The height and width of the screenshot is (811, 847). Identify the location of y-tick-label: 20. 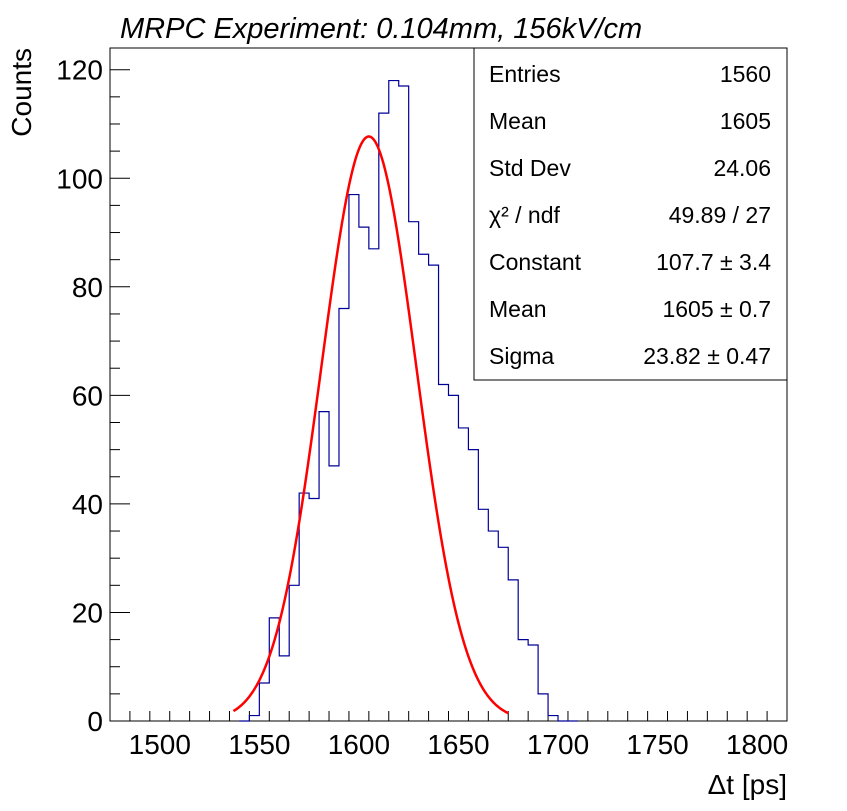
(87, 612).